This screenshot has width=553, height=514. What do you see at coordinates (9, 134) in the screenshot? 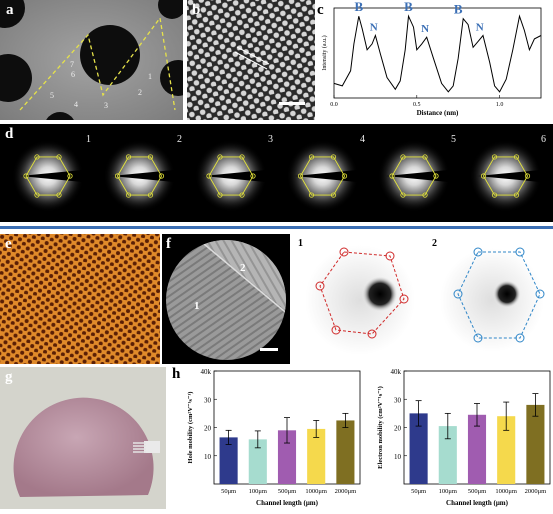
I see `panel-d-label: d` at bounding box center [9, 134].